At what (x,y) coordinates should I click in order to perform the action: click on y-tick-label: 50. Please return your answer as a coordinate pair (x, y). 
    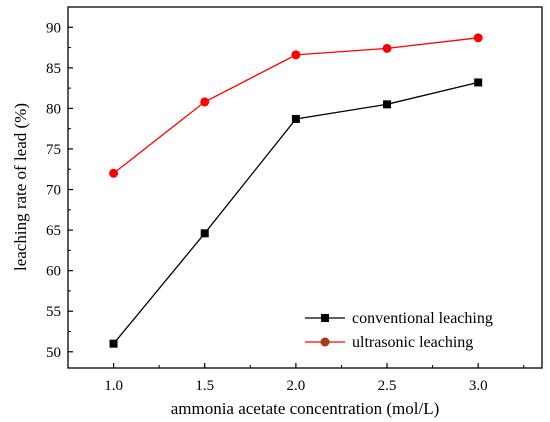
    Looking at the image, I should click on (53, 353).